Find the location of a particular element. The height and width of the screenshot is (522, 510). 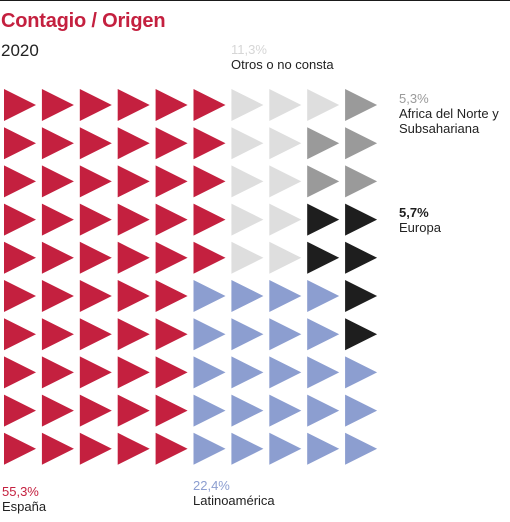

top-rule is located at coordinates (255, 0).